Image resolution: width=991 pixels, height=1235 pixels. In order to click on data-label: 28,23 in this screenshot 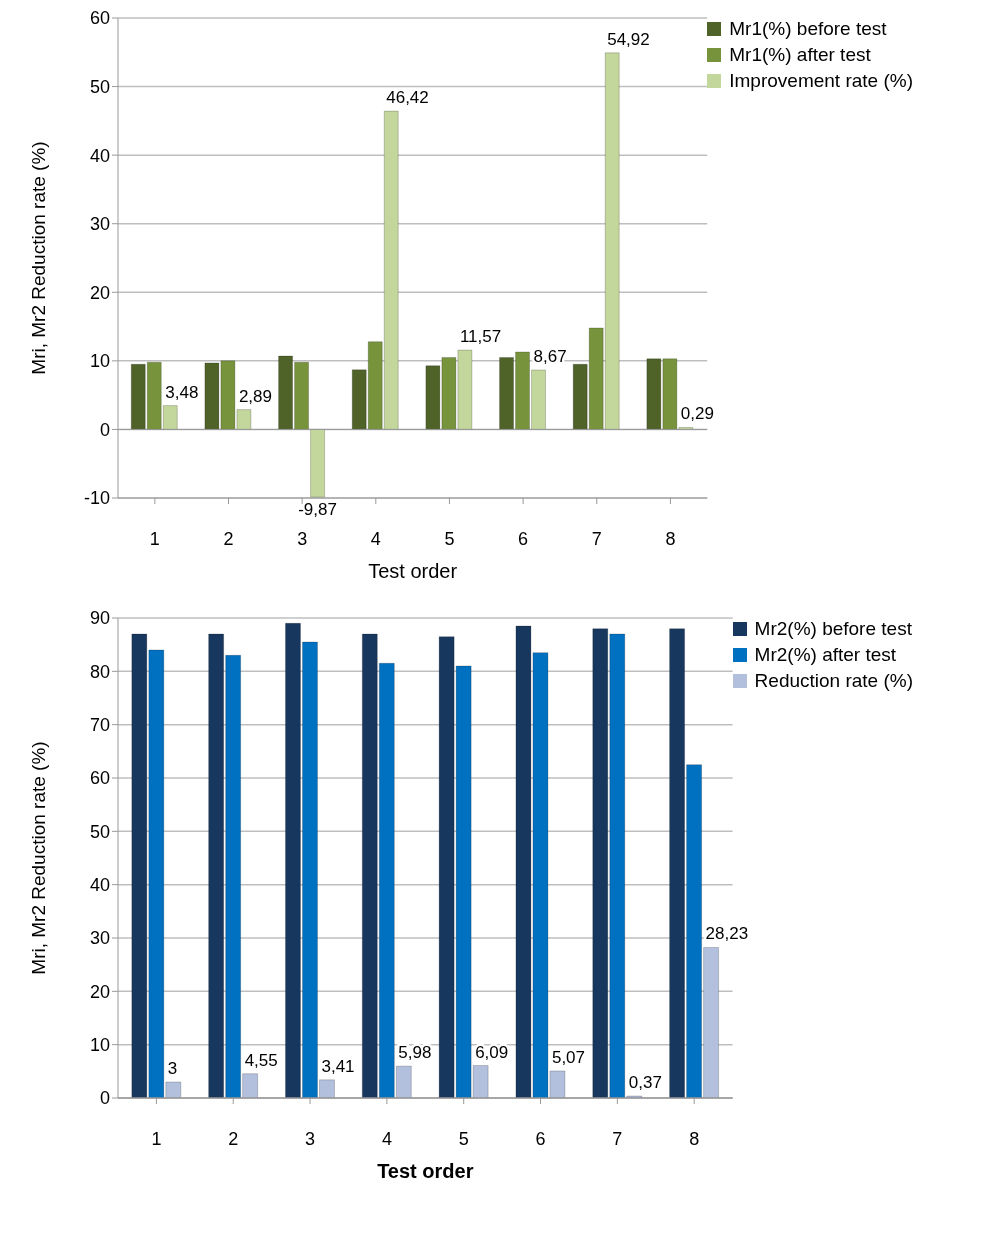, I will do `click(727, 934)`.